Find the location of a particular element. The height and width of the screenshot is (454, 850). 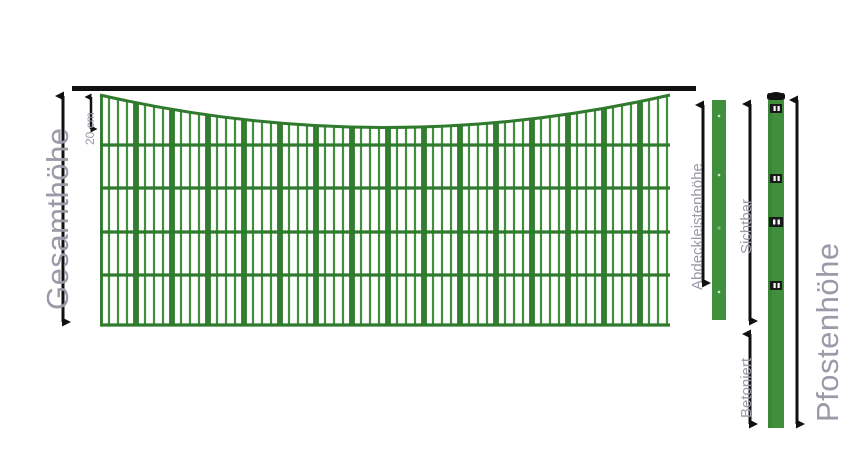

cover-strip is located at coordinates (719, 210).